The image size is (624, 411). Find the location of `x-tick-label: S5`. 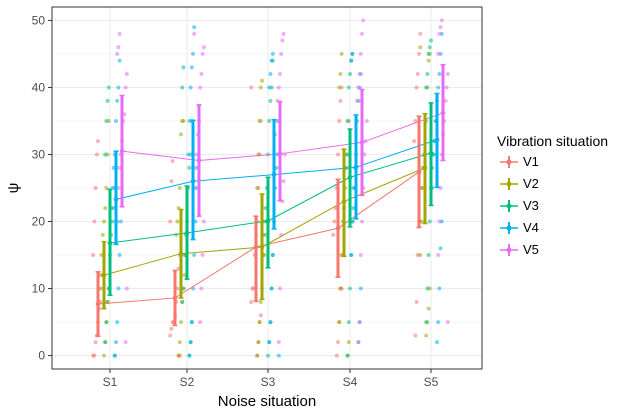

x-tick-label: S5 is located at coordinates (431, 382).